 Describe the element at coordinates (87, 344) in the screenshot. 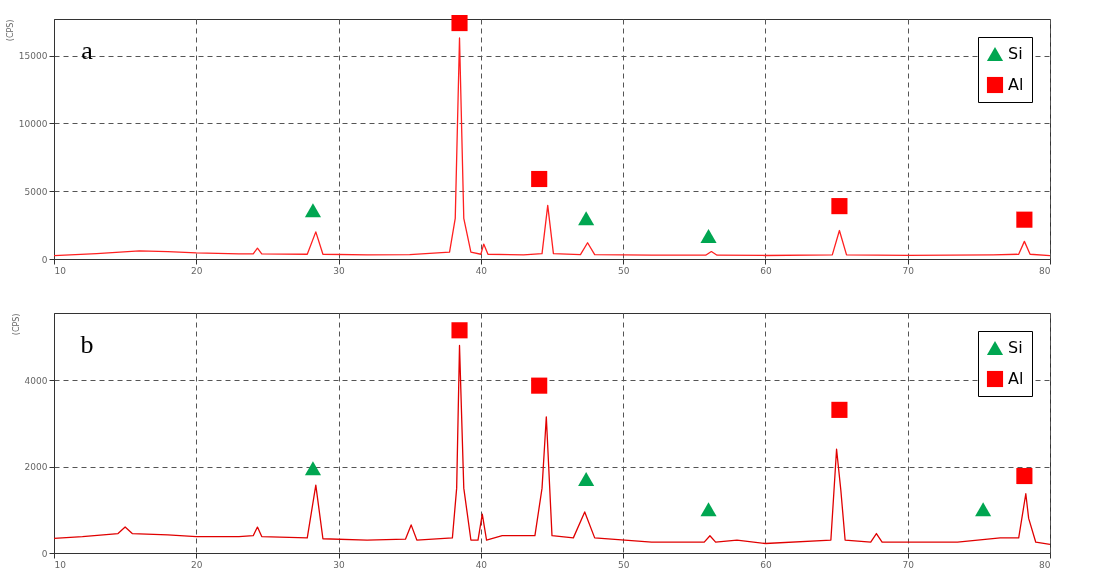

I see `annotation: b` at that location.